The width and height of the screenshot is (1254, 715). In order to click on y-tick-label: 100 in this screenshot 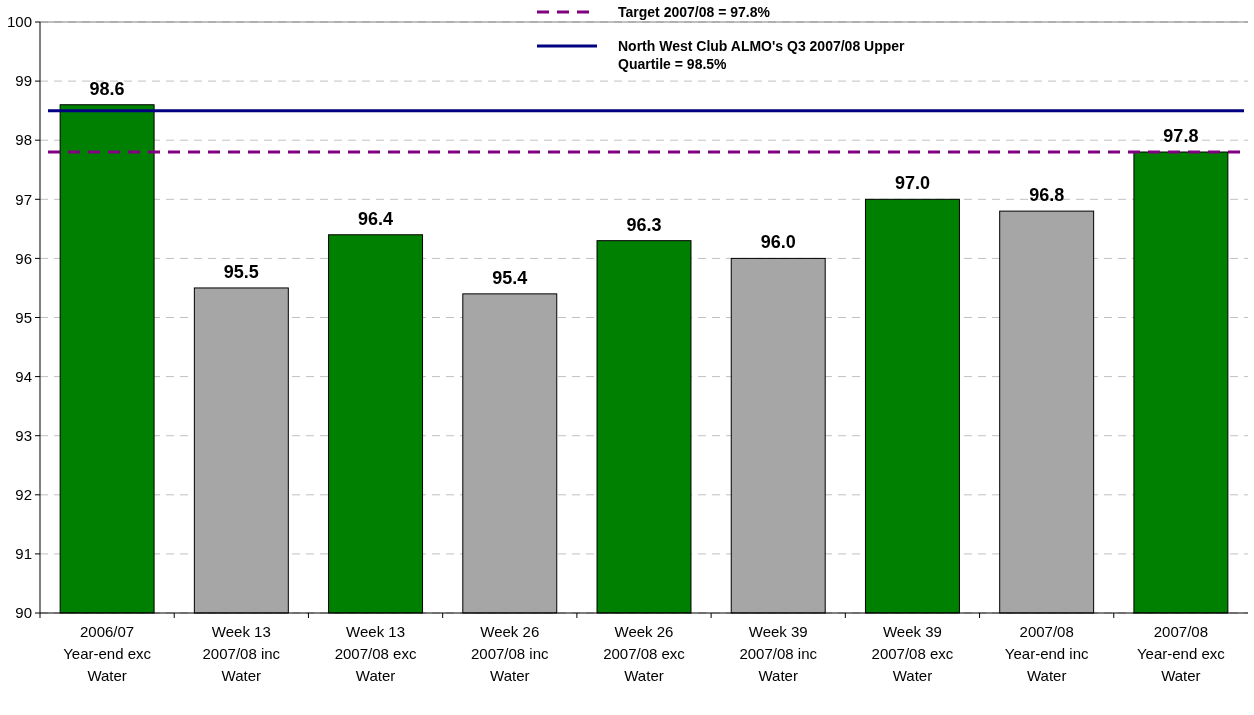, I will do `click(19, 22)`.